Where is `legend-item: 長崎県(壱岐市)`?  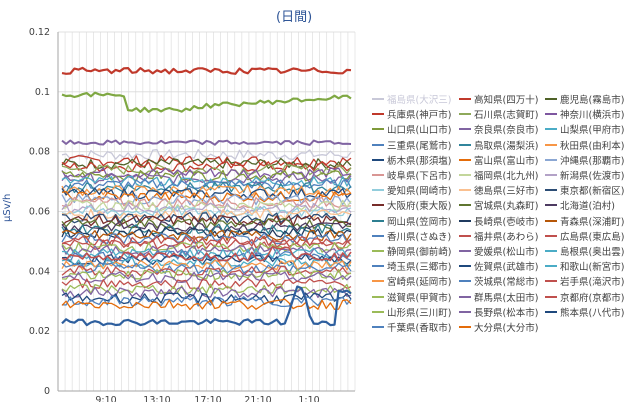
legend-item: 長崎県(壱岐市) is located at coordinates (498, 221).